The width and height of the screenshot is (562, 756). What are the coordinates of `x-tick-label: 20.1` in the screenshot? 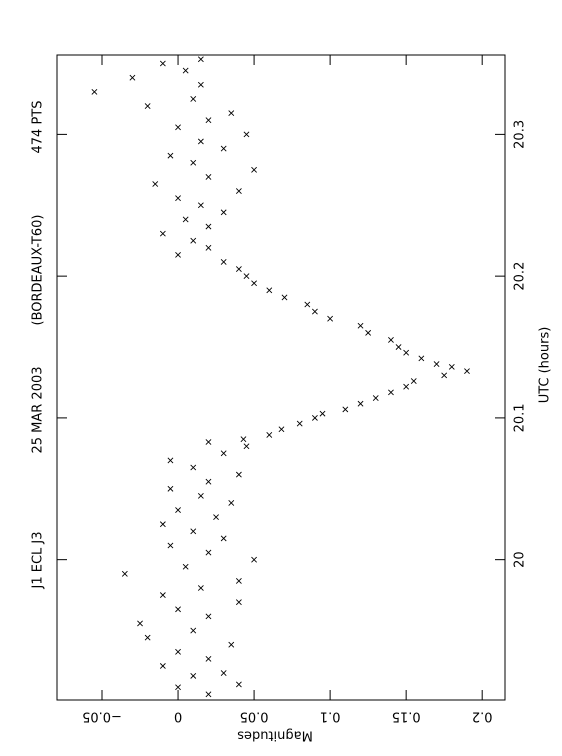 It's located at (520, 417).